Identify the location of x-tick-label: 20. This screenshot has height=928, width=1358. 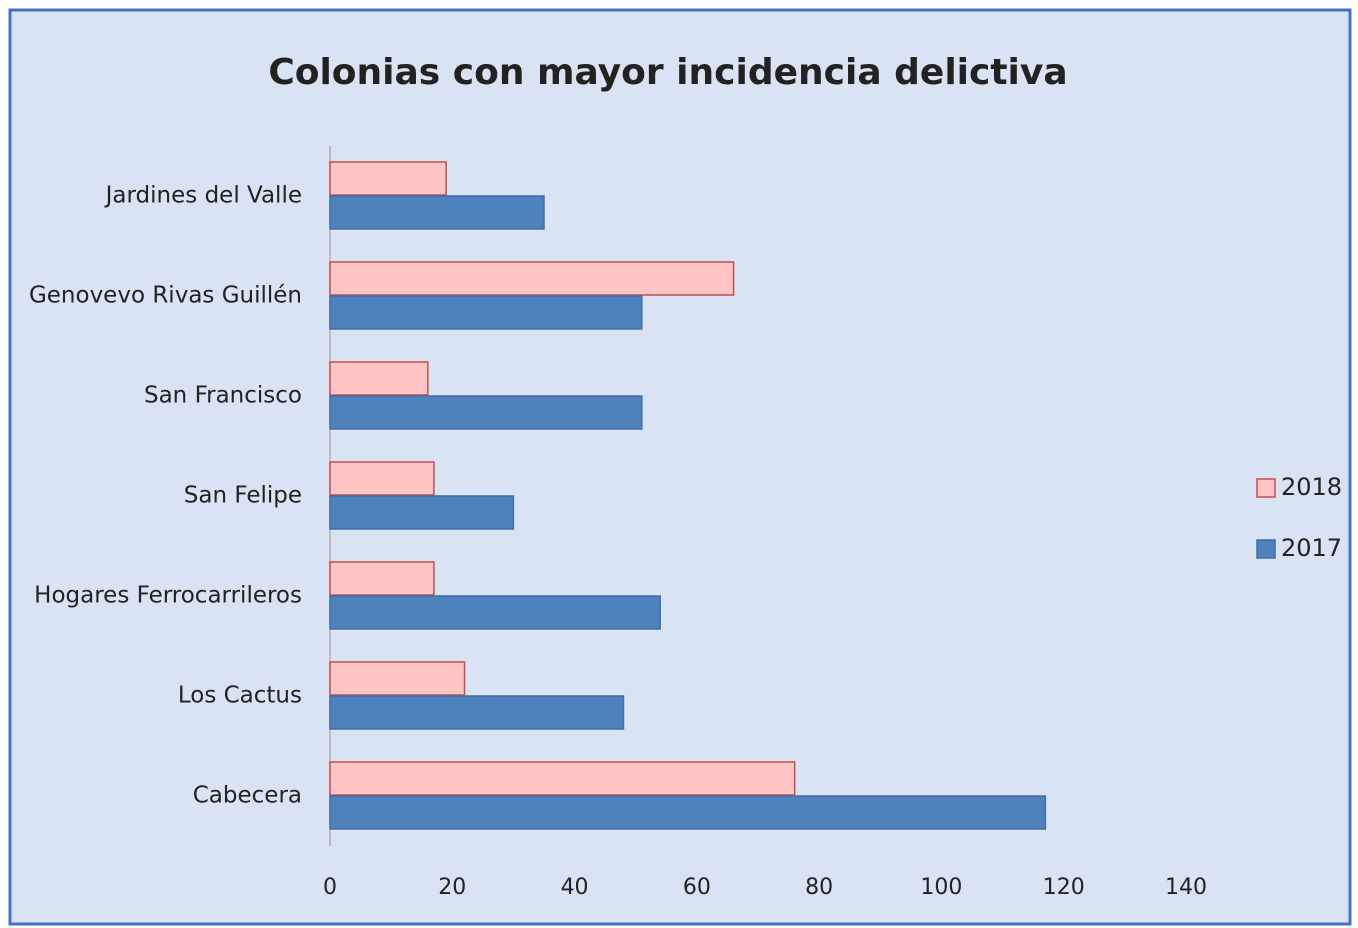
(452, 887).